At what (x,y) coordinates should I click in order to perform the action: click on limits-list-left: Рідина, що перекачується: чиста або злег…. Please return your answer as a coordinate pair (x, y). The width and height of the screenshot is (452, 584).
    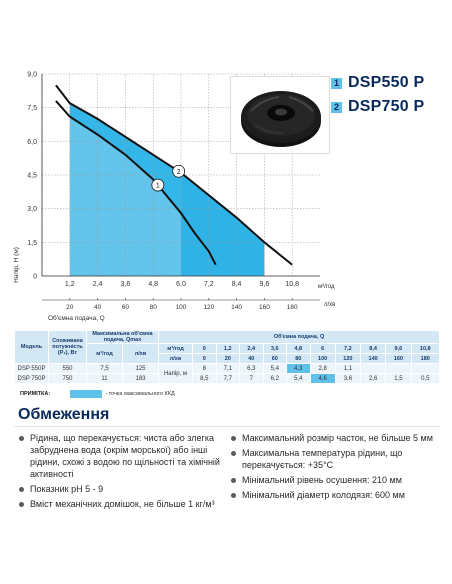
    Looking at the image, I should click on (120, 472).